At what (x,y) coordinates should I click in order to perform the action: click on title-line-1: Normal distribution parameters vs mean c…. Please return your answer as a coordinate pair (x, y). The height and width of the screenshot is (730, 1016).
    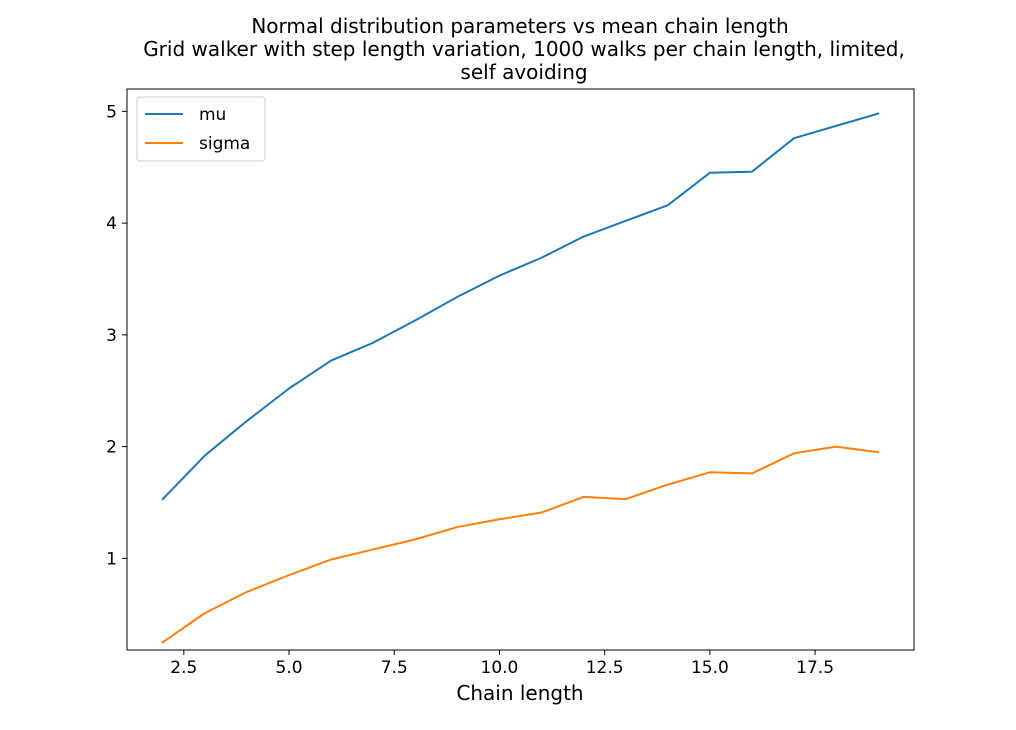
    Looking at the image, I should click on (519, 26).